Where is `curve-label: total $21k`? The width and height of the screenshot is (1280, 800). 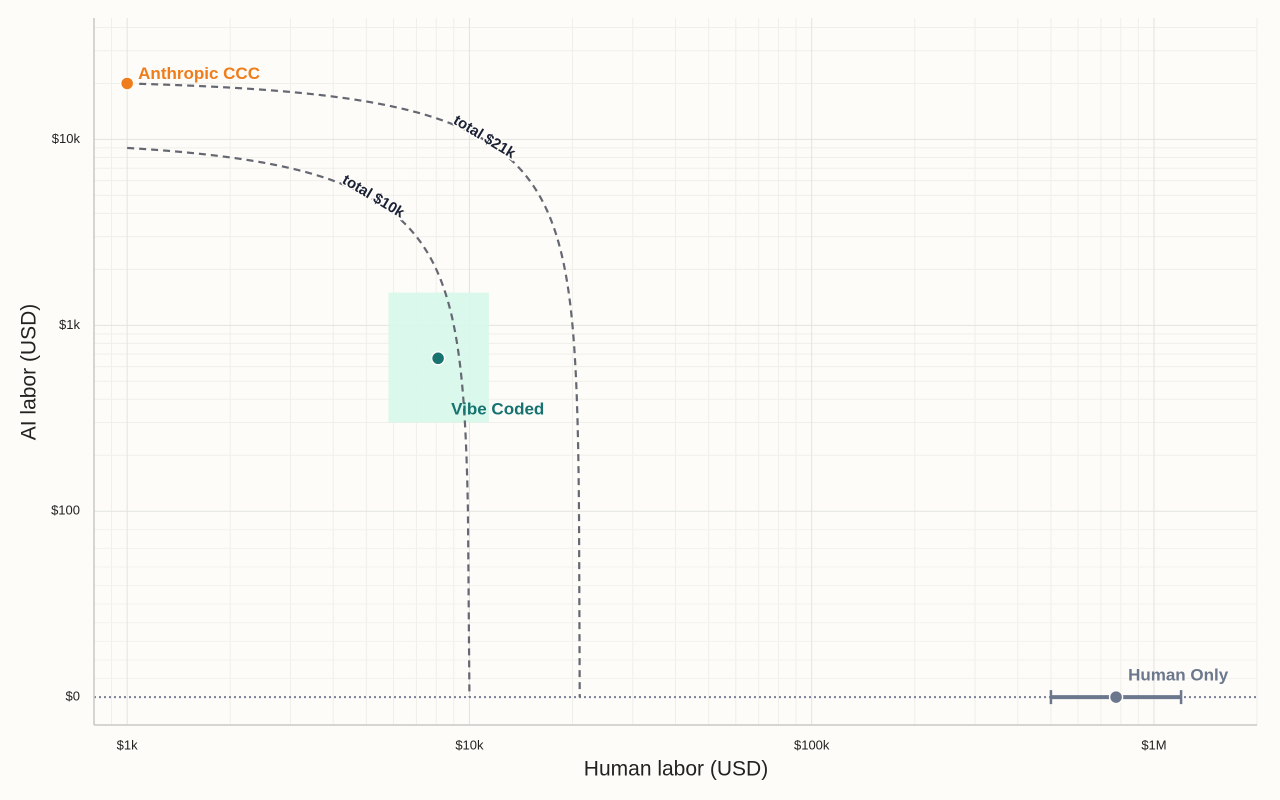
curve-label: total $21k is located at coordinates (484, 137).